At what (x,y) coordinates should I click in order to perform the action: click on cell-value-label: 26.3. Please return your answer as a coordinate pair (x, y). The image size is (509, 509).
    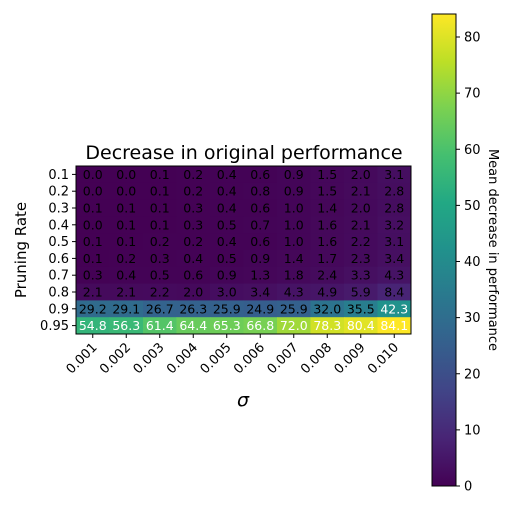
    Looking at the image, I should click on (193, 308).